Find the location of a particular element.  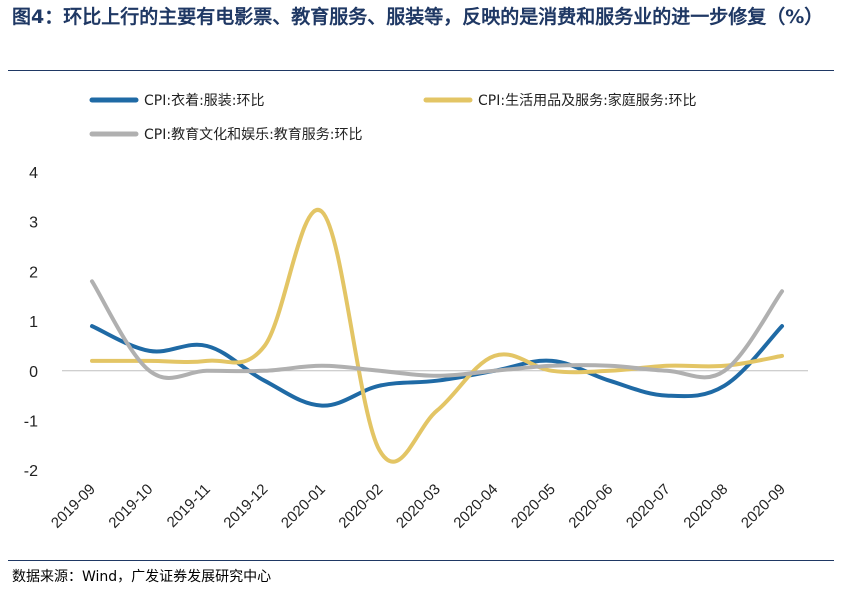

x-tick-label: 2019-10 is located at coordinates (130, 506).